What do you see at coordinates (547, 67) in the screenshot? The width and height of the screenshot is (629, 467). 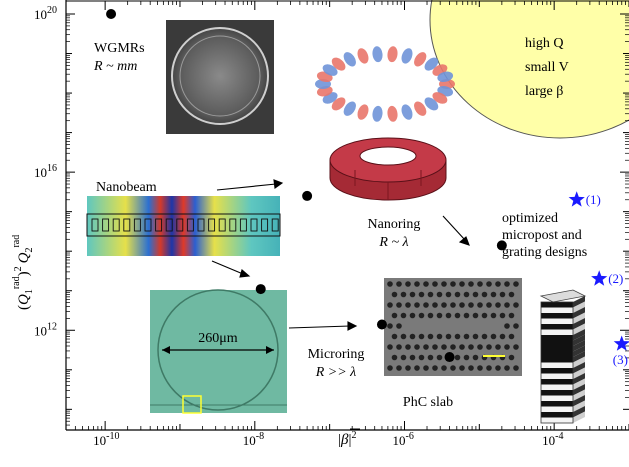 I see `region-label-line2: small V` at bounding box center [547, 67].